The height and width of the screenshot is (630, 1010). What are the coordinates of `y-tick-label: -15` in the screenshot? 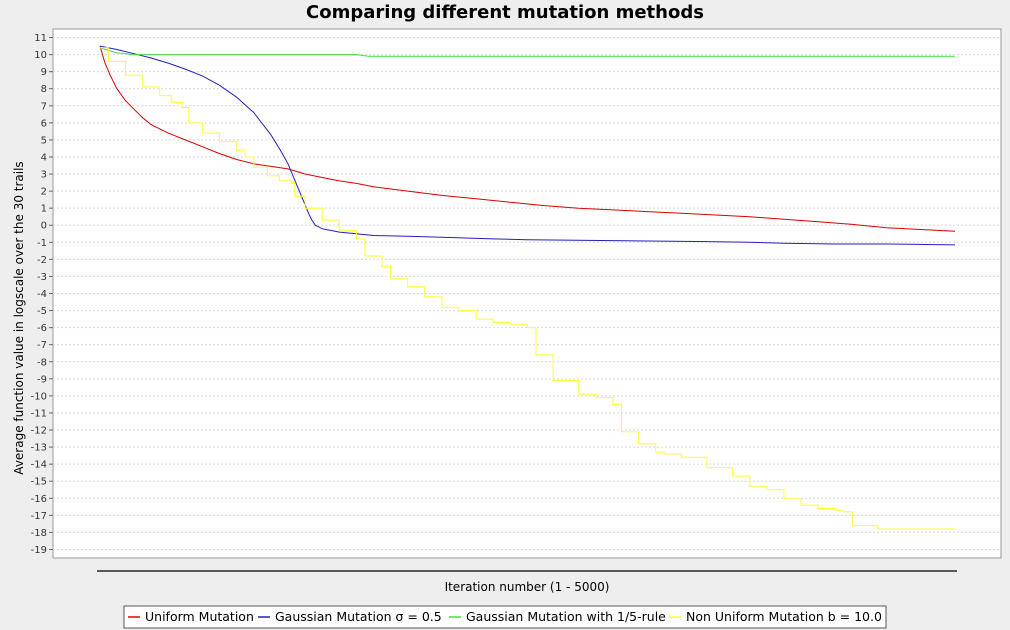 It's located at (39, 482).